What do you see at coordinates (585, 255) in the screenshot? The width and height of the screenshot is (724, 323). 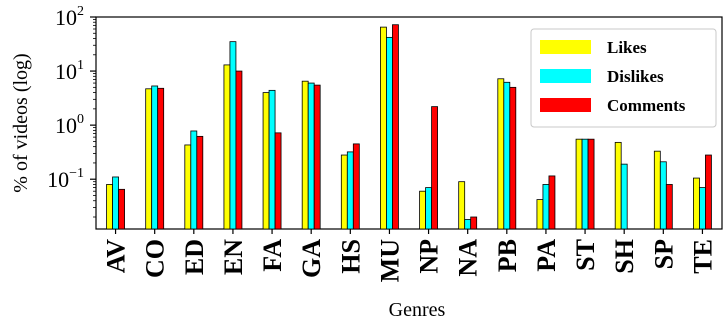 I see `x-tick-label-st: ST` at bounding box center [585, 255].